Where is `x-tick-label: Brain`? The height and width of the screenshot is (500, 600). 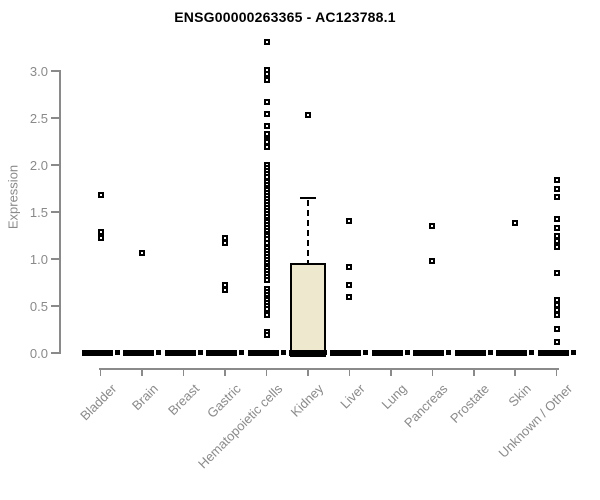 x-tick-label: Brain is located at coordinates (144, 397).